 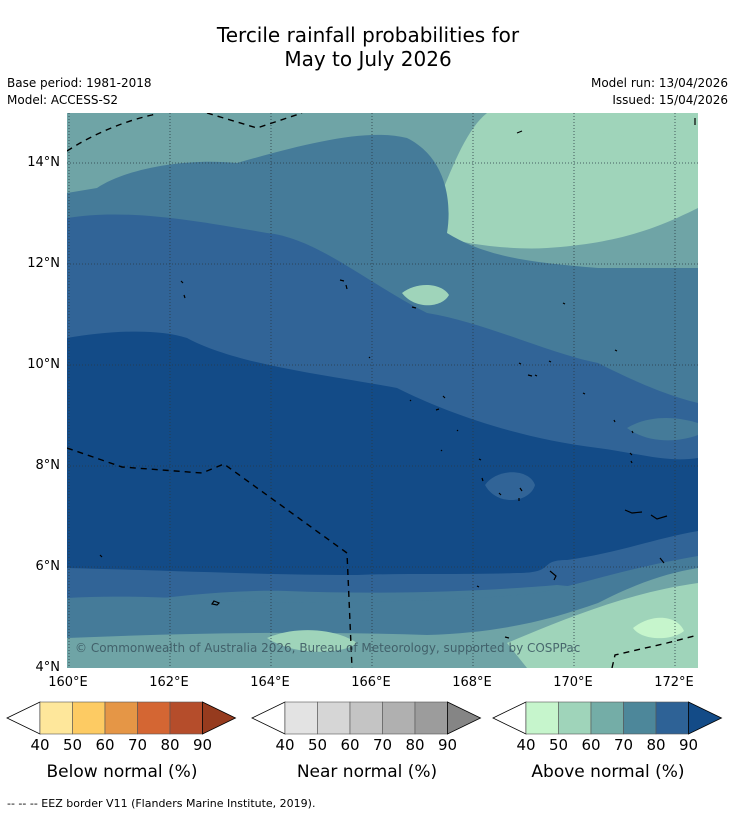 What do you see at coordinates (122, 772) in the screenshot?
I see `legend-caption-below: Below normal (%)` at bounding box center [122, 772].